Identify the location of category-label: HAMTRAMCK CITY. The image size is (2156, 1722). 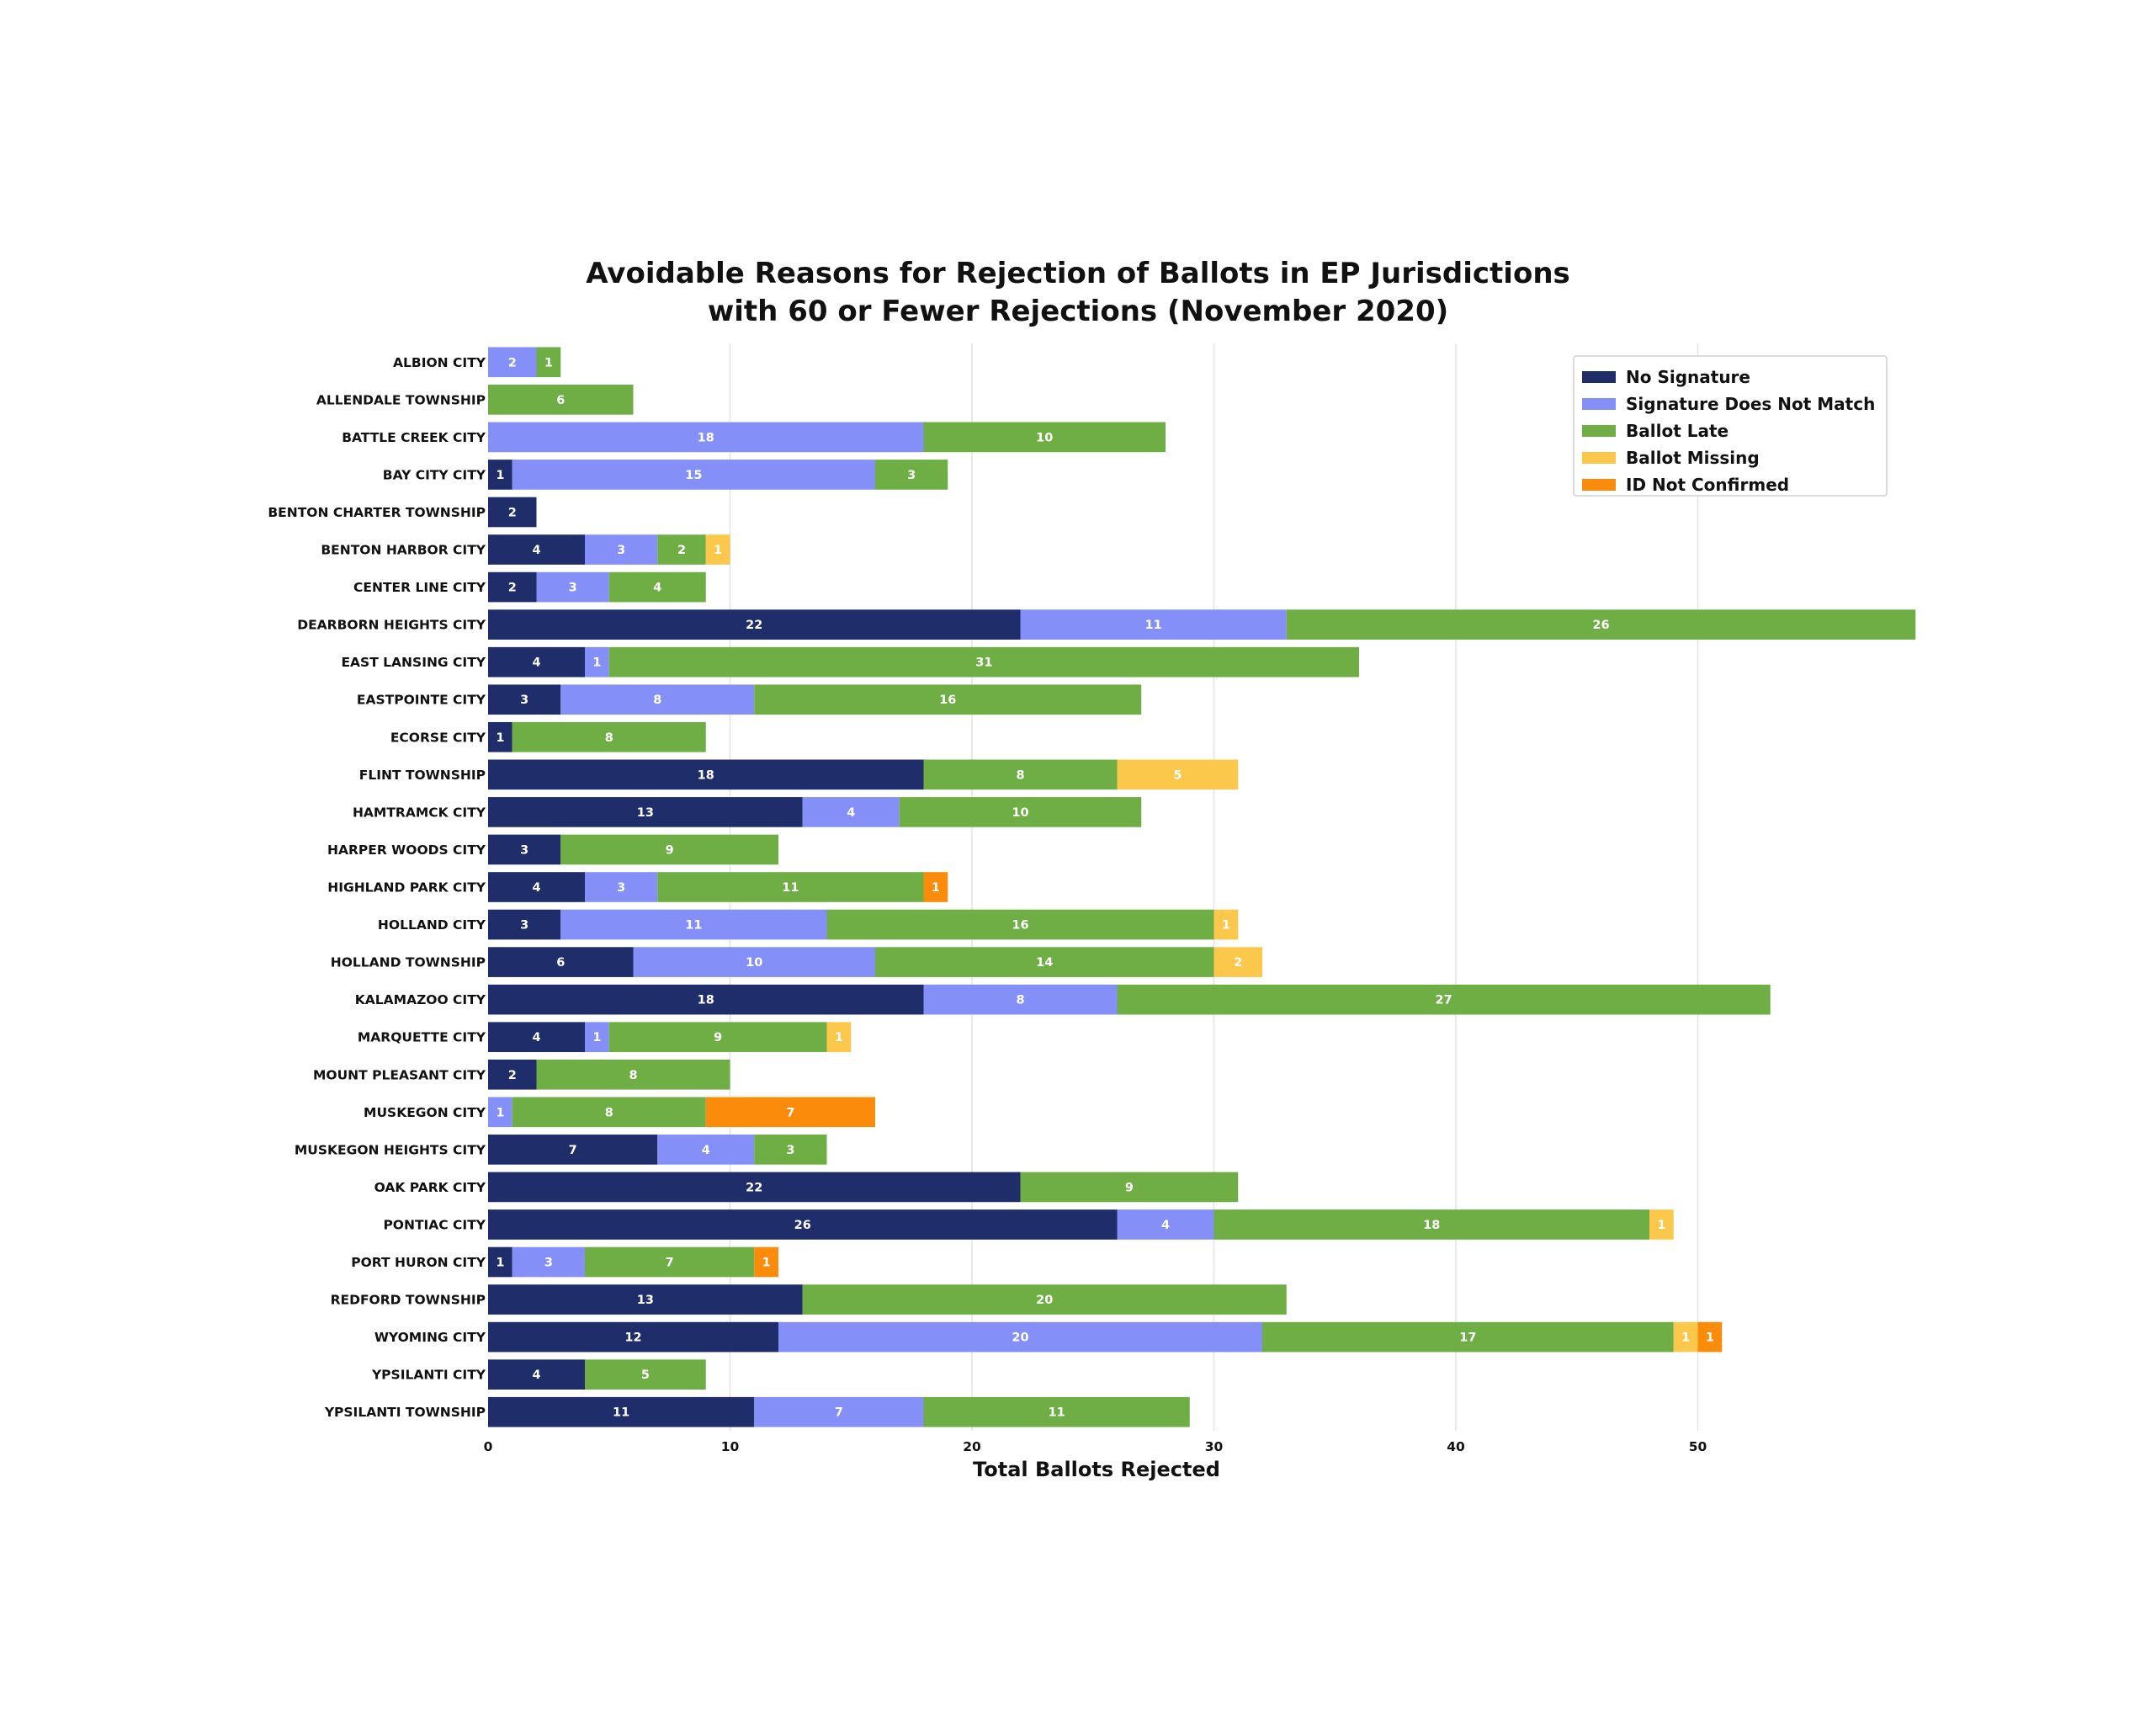
(419, 812).